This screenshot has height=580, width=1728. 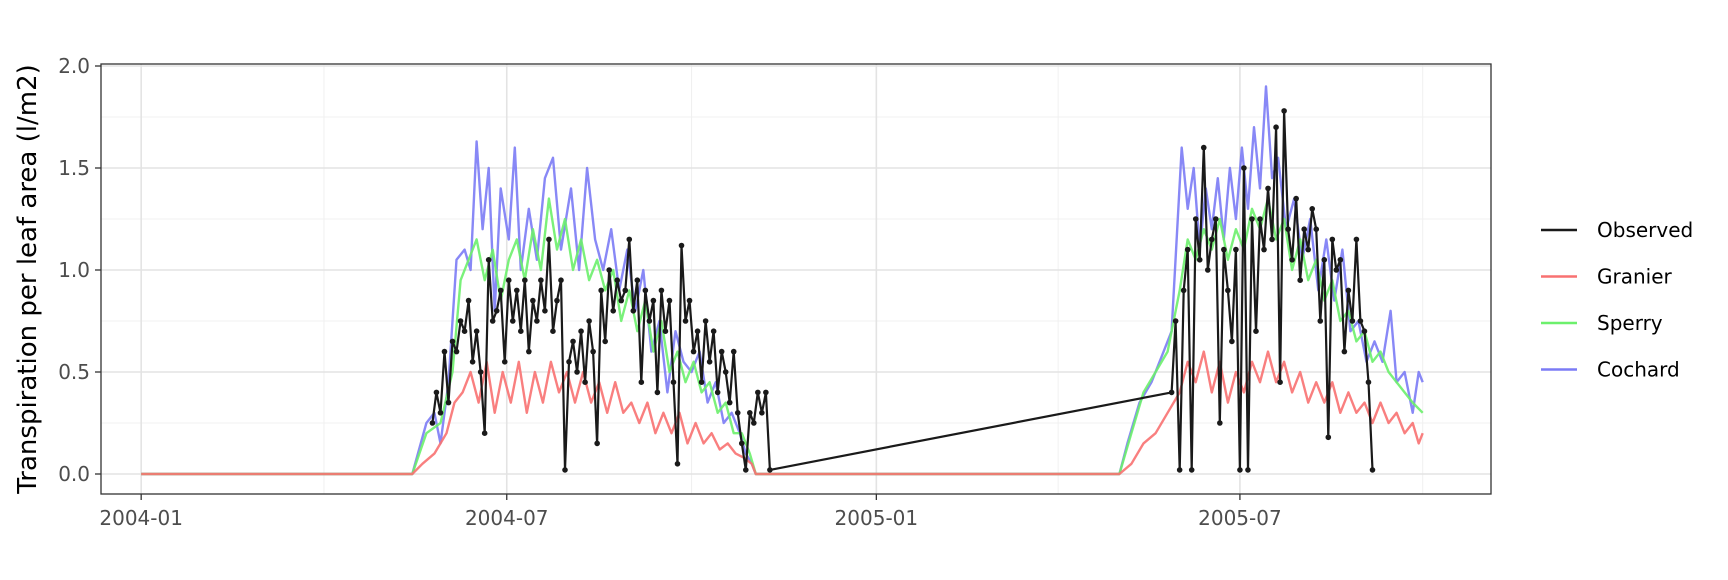 I want to click on x-tick-label: 2004-07, so click(x=507, y=518).